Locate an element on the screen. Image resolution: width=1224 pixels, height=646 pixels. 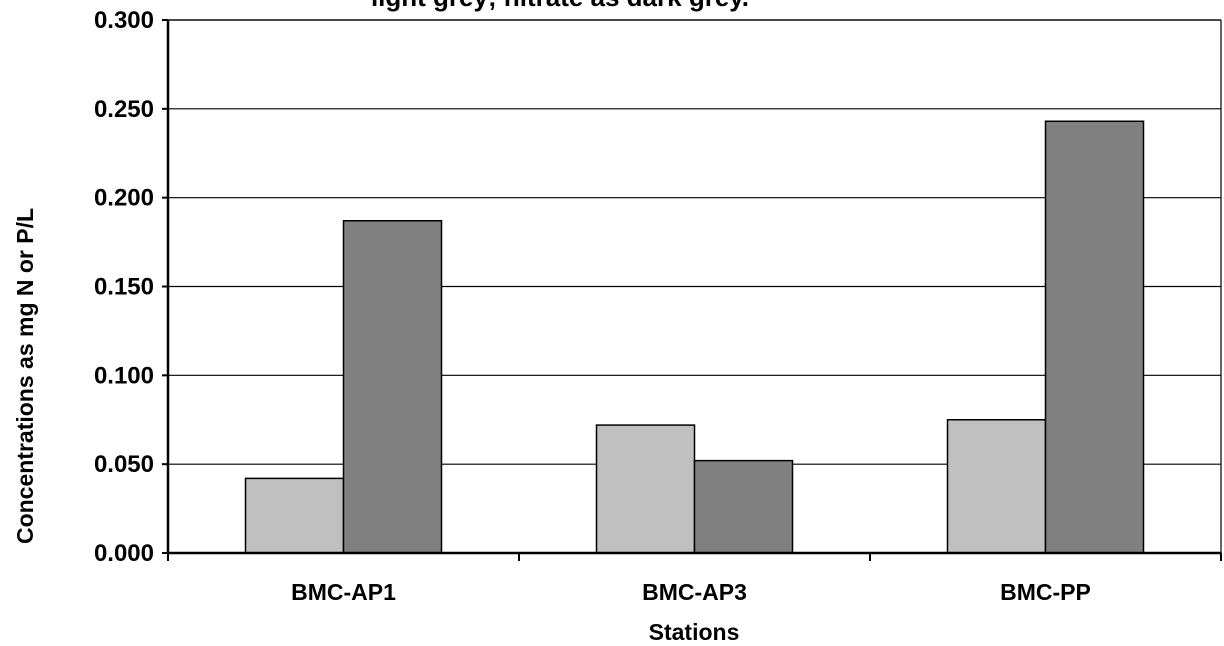
y-tick-label: 0.050 is located at coordinates (124, 464).